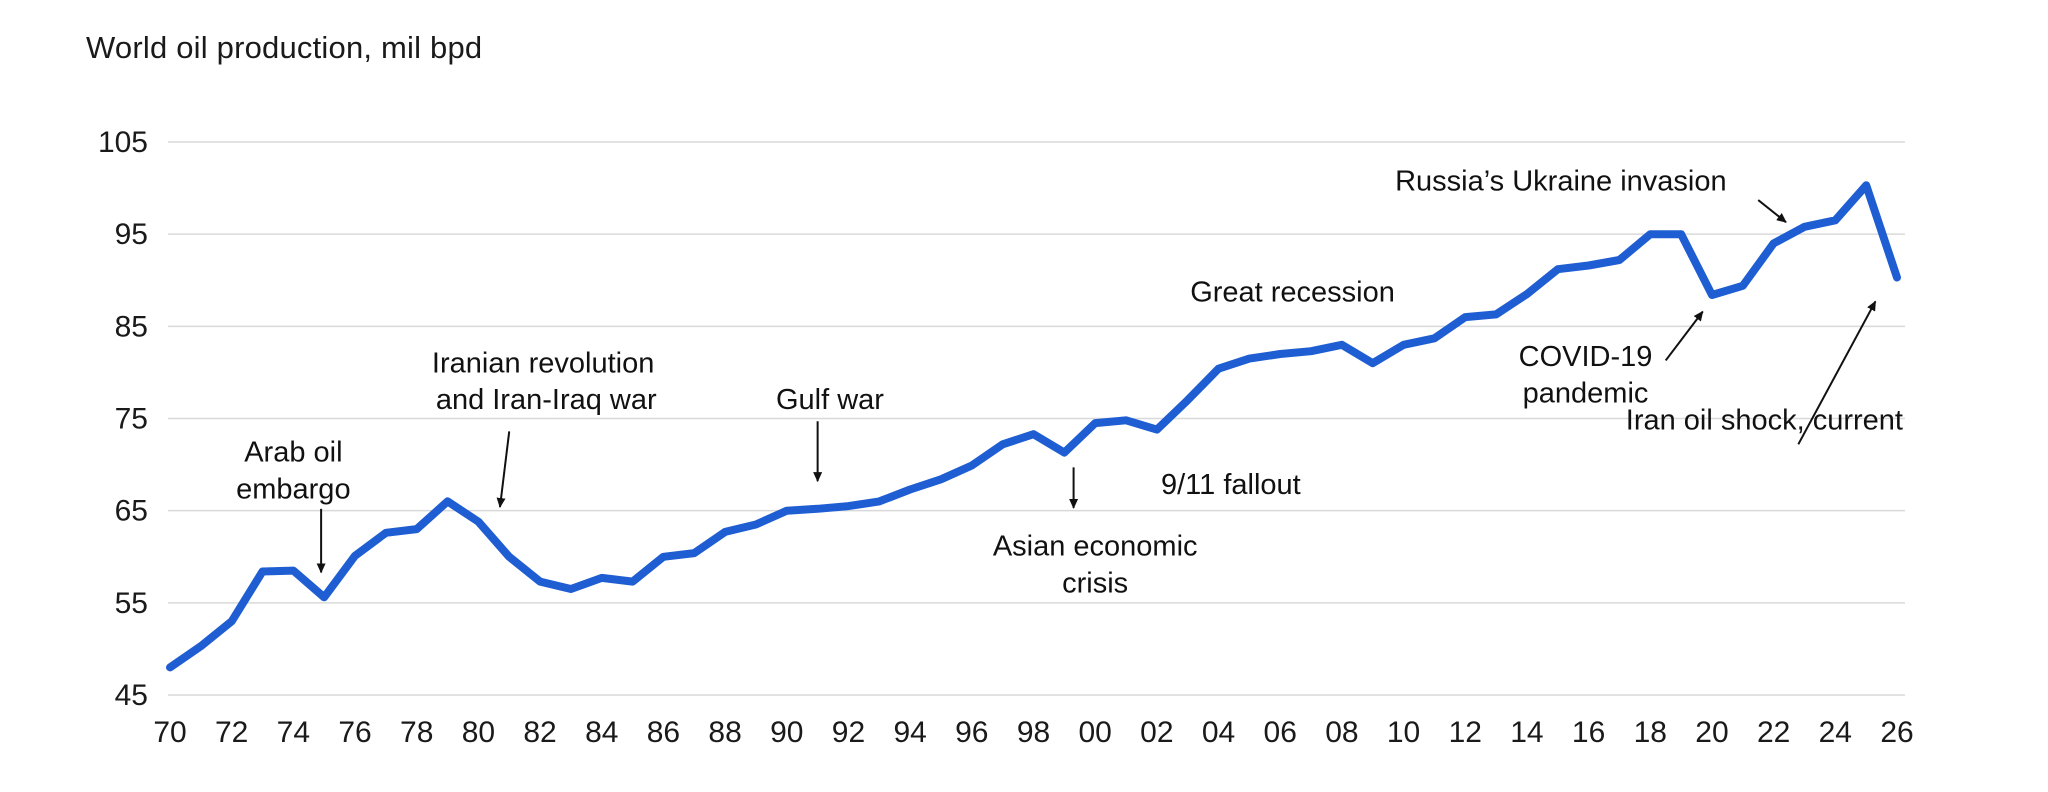  I want to click on y-tick-label: 55, so click(131, 603).